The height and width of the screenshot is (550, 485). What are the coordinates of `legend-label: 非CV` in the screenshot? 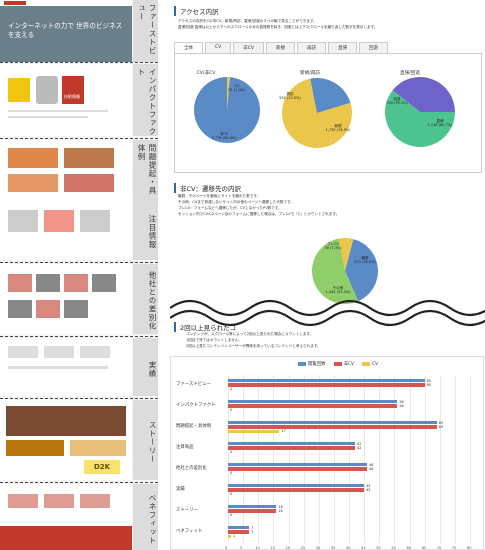 It's located at (349, 364).